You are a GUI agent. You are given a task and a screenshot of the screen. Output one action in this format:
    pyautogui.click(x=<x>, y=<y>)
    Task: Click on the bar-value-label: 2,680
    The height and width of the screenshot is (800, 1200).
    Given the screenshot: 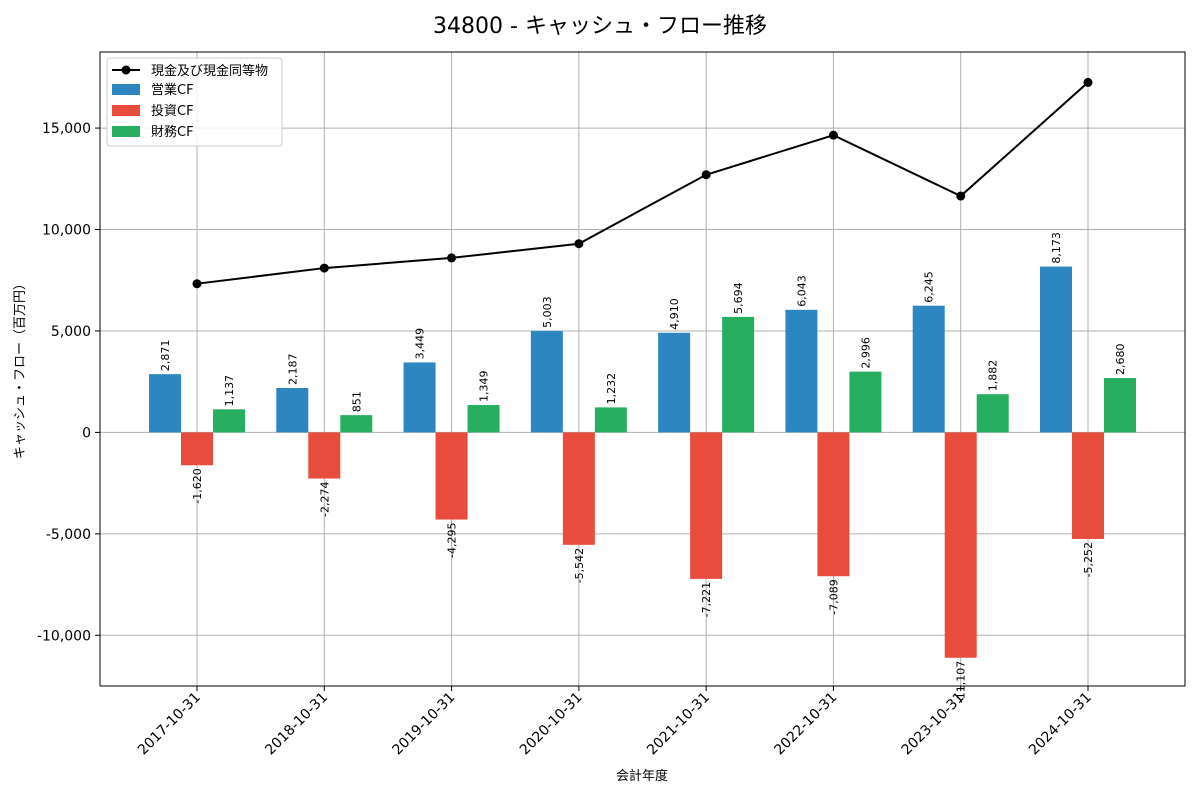 What is the action you would take?
    pyautogui.click(x=1120, y=360)
    